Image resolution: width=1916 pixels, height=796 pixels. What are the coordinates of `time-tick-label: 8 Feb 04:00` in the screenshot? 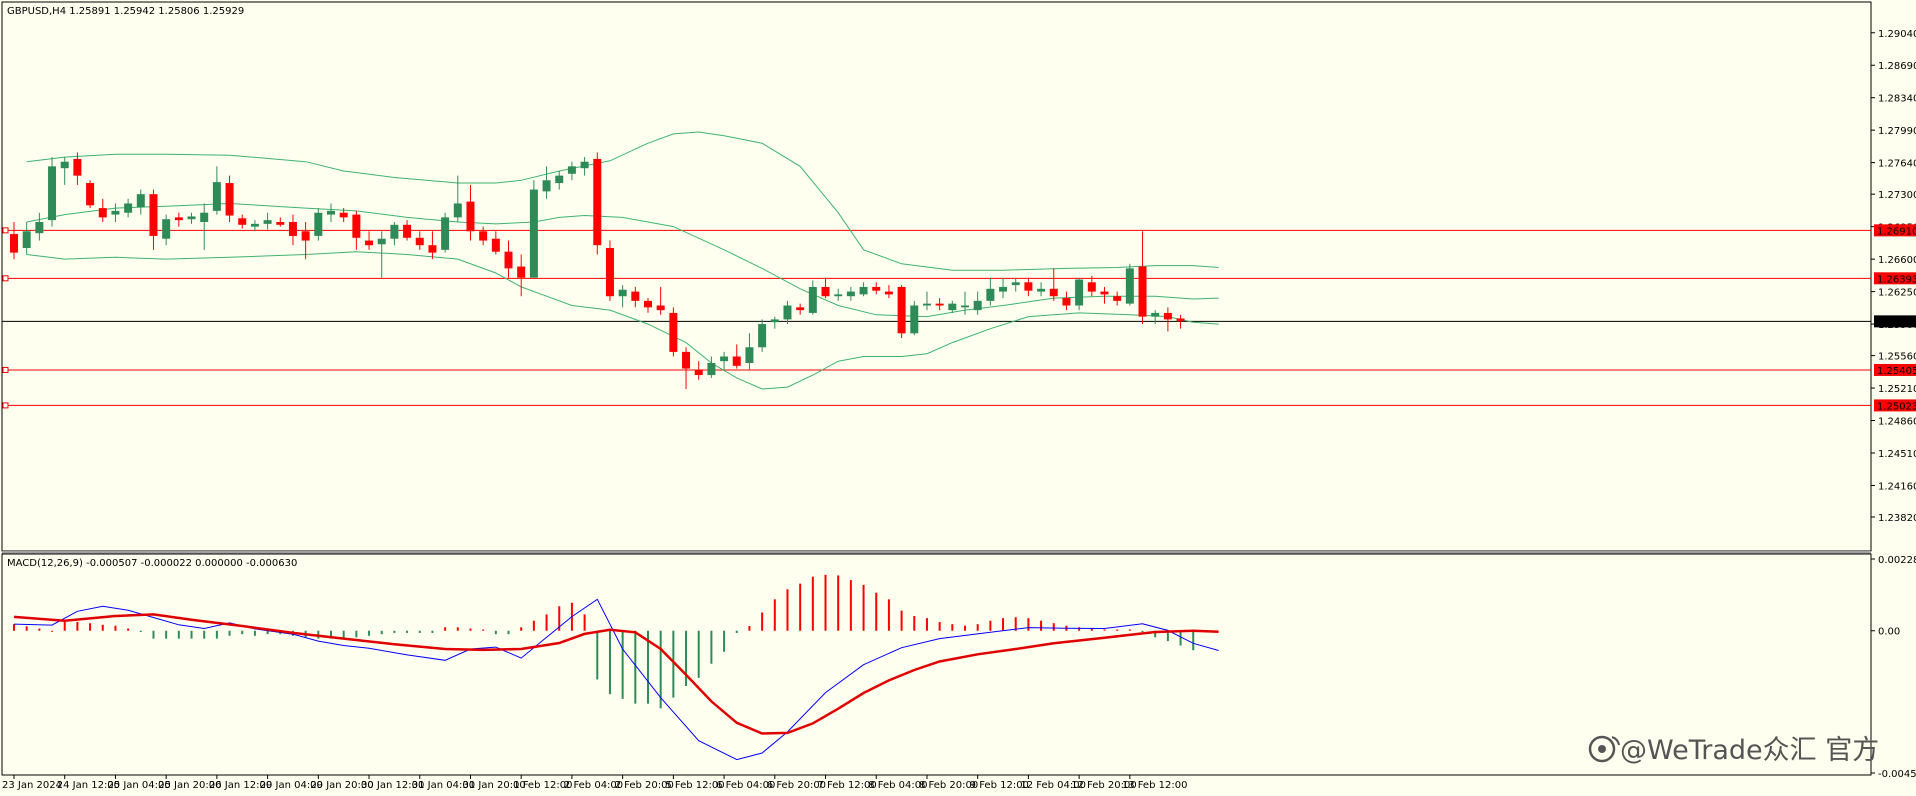 It's located at (897, 785).